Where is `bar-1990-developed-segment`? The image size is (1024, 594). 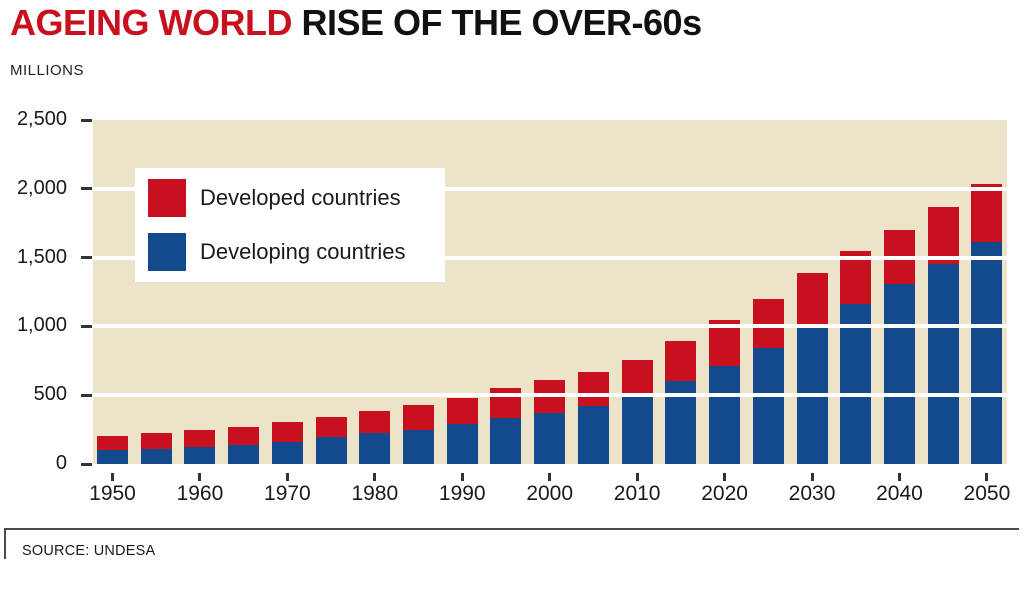 bar-1990-developed-segment is located at coordinates (462, 411).